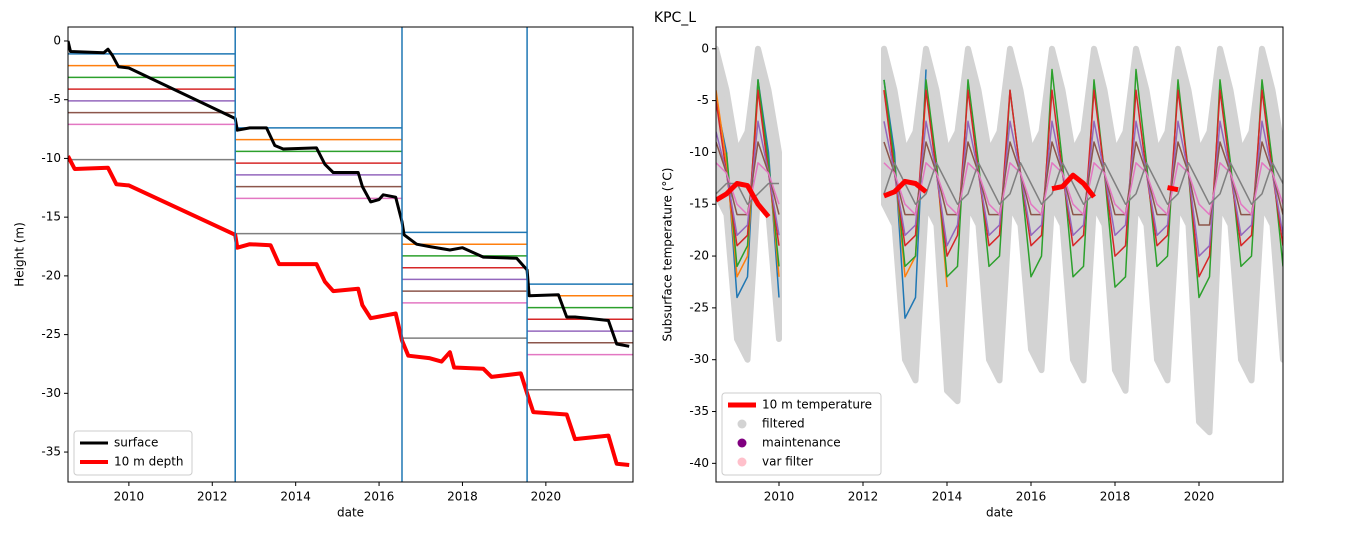  Describe the element at coordinates (699, 463) in the screenshot. I see `y-tick-label: -40` at that location.